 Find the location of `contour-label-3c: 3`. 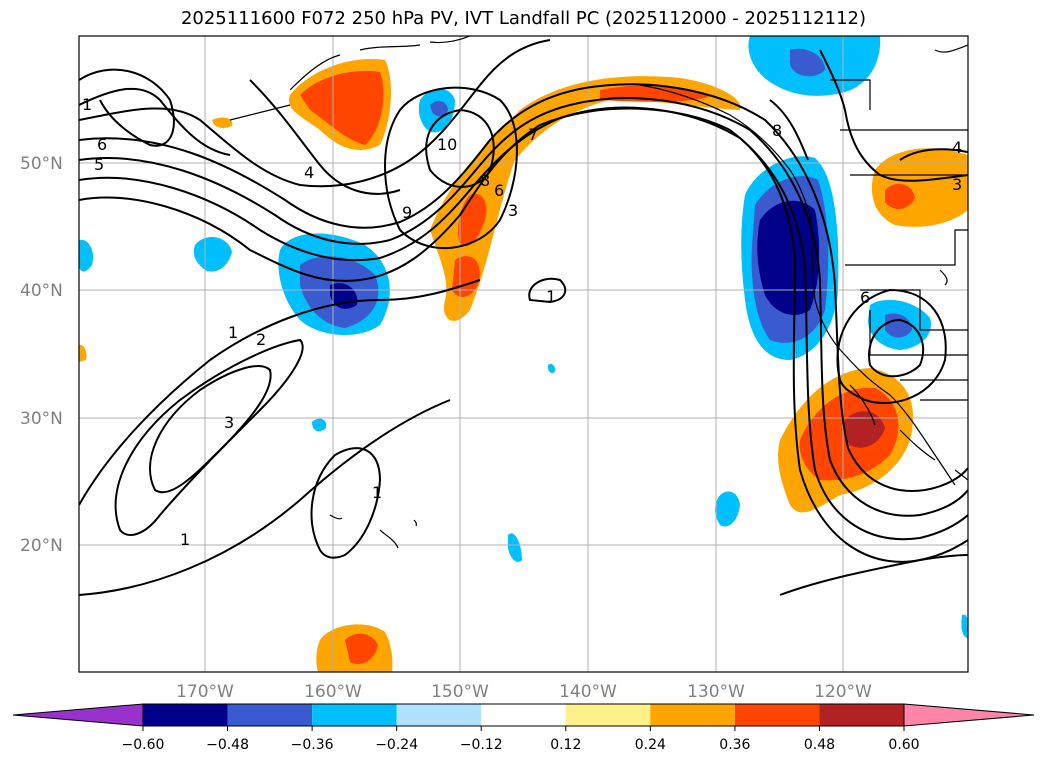

contour-label-3c: 3 is located at coordinates (957, 184).